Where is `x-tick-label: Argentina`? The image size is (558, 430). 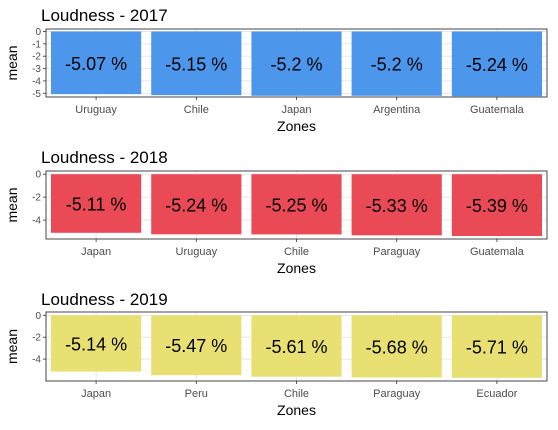
x-tick-label: Argentina is located at coordinates (397, 110).